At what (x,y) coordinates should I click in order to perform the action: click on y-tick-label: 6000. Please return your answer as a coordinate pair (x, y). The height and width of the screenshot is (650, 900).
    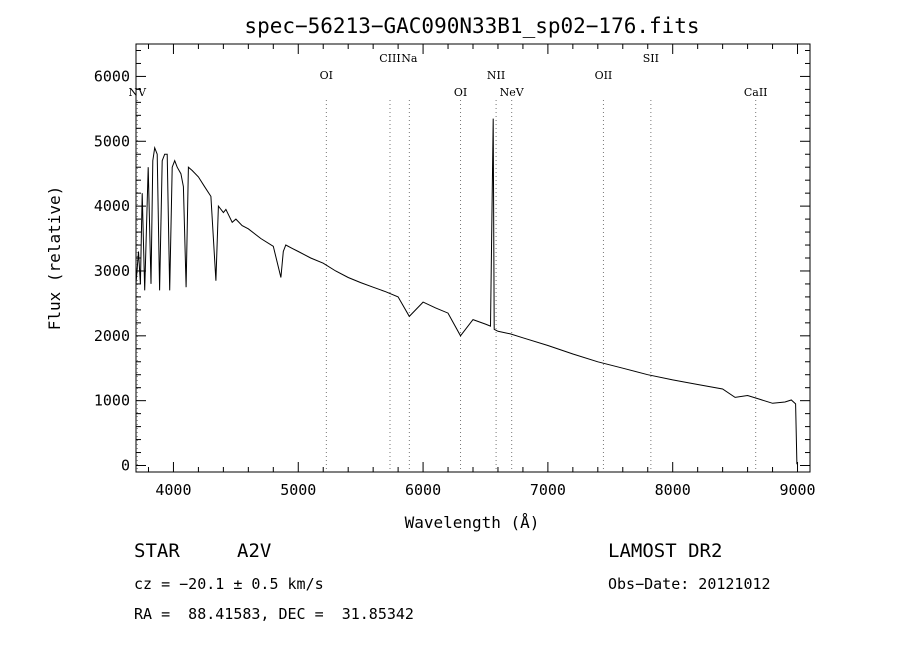
    Looking at the image, I should click on (112, 76).